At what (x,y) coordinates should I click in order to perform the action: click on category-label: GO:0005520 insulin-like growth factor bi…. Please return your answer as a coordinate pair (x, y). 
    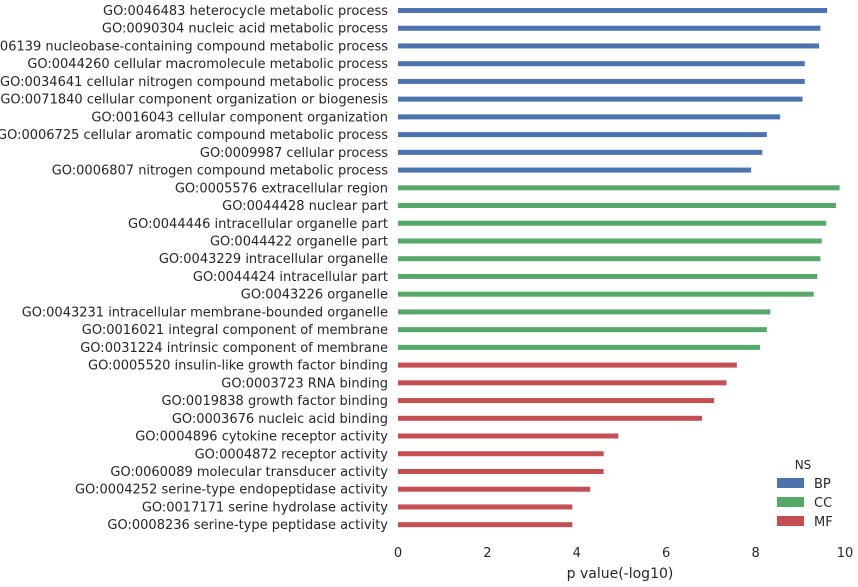
    Looking at the image, I should click on (238, 366).